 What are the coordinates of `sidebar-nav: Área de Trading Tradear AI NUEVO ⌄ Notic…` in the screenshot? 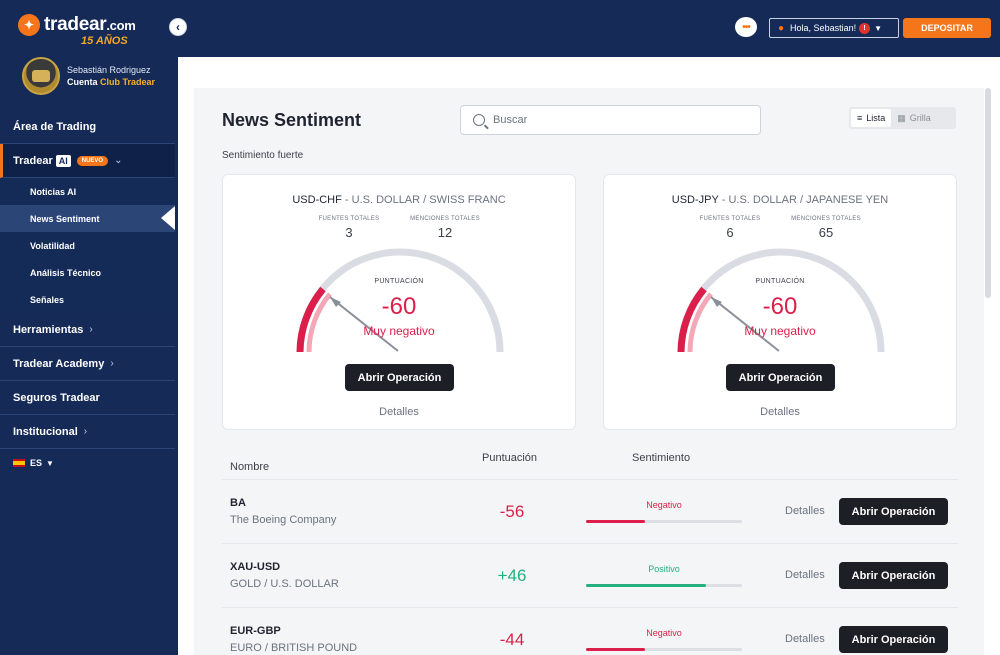 It's located at (87, 293).